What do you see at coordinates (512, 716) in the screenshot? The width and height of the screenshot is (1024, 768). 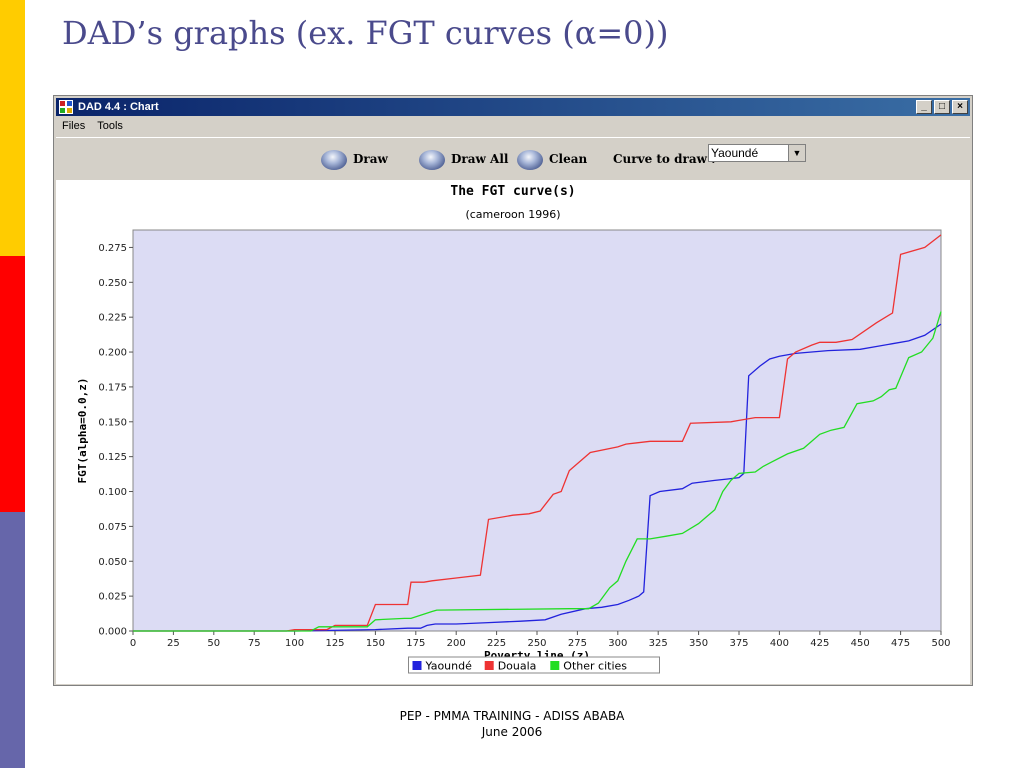 I see `footer-line-1: PEP - PMMA TRAINING - ADISS ABABA` at bounding box center [512, 716].